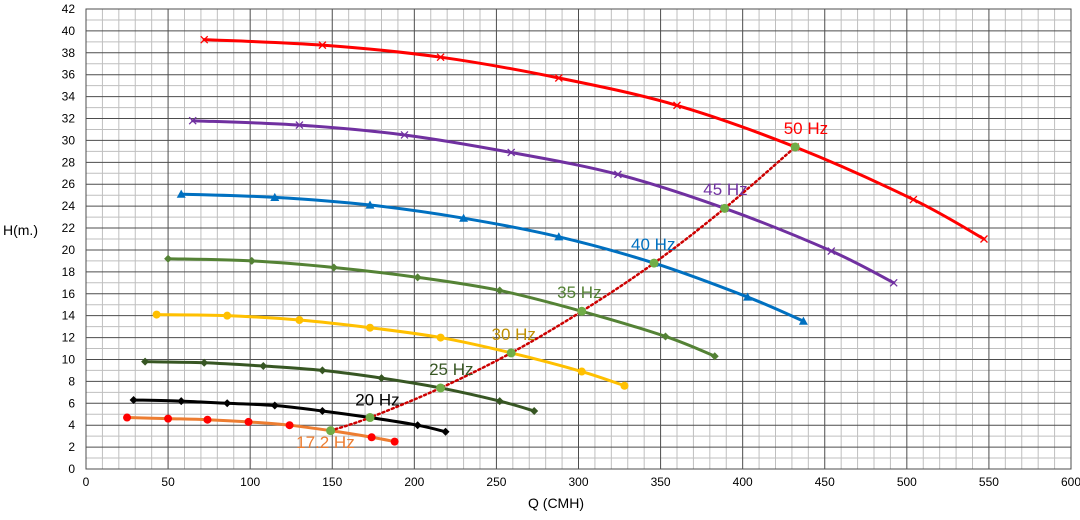  Describe the element at coordinates (725, 189) in the screenshot. I see `series-label: 45 Hz` at that location.